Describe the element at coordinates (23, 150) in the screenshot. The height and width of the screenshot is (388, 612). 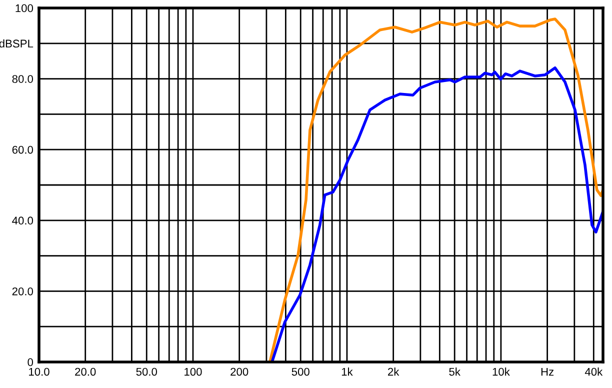
I see `y-tick-label: 60.0` at that location.